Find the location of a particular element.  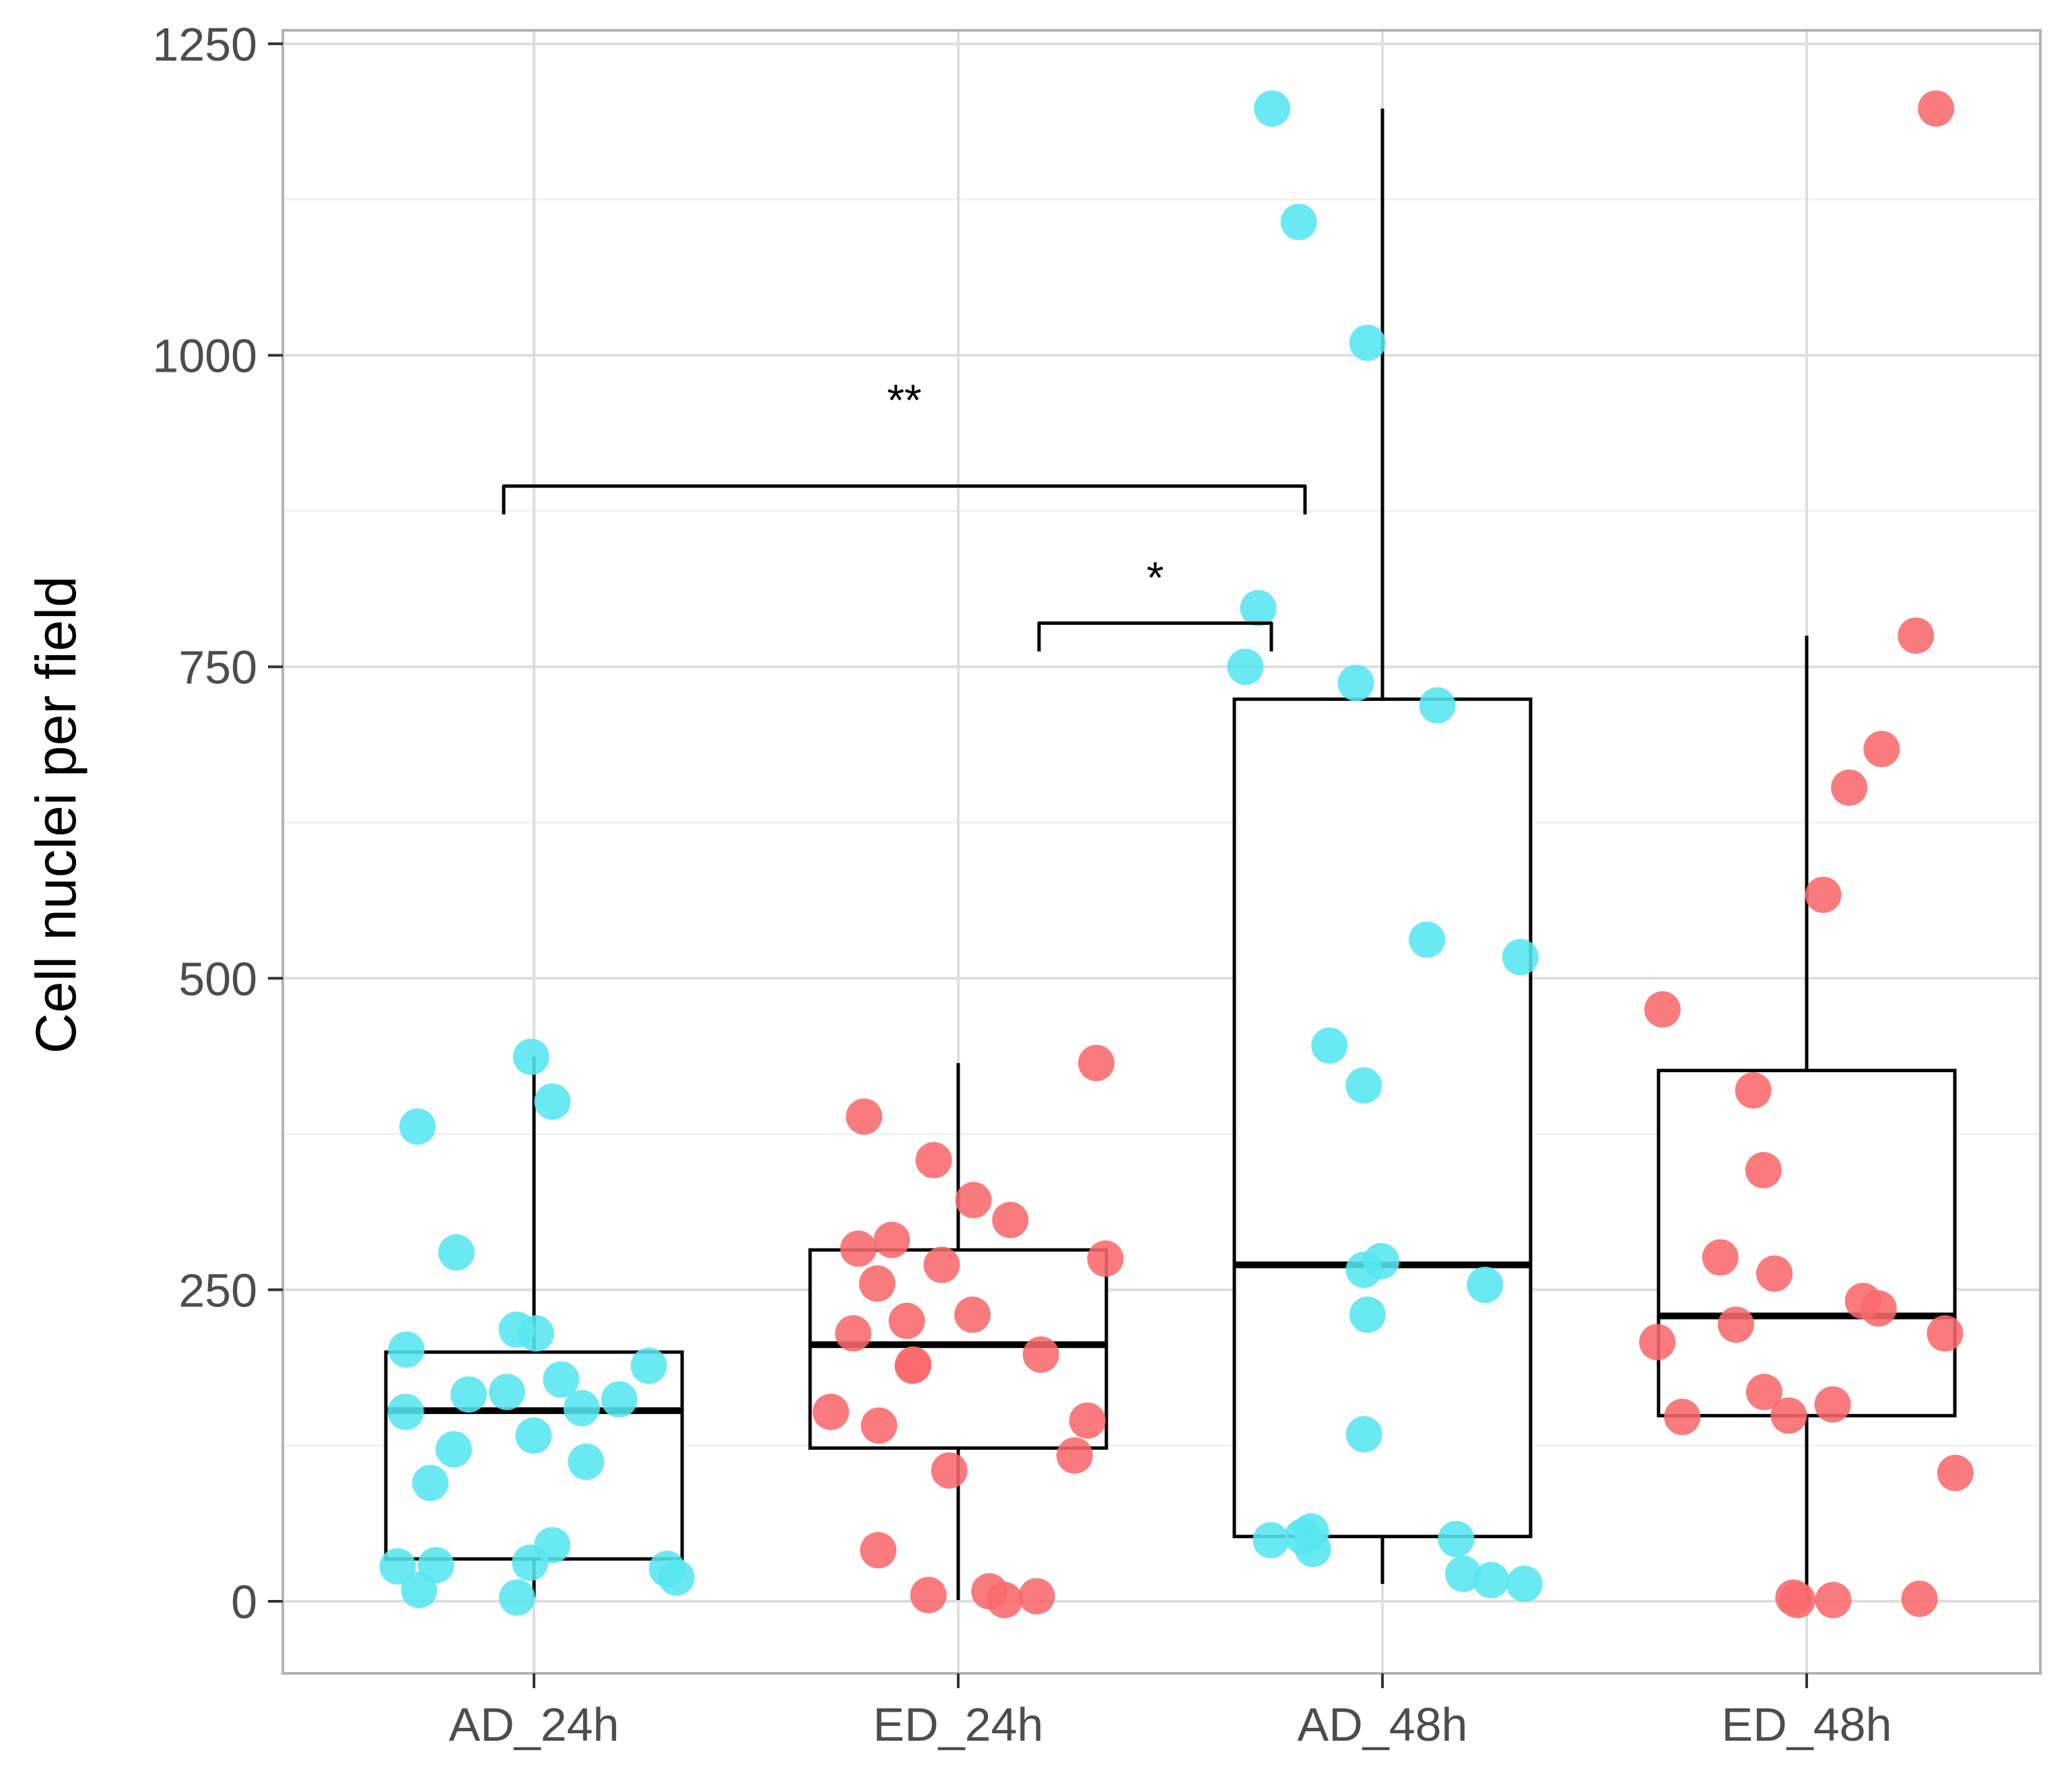

significance-label: * is located at coordinates (1155, 577).